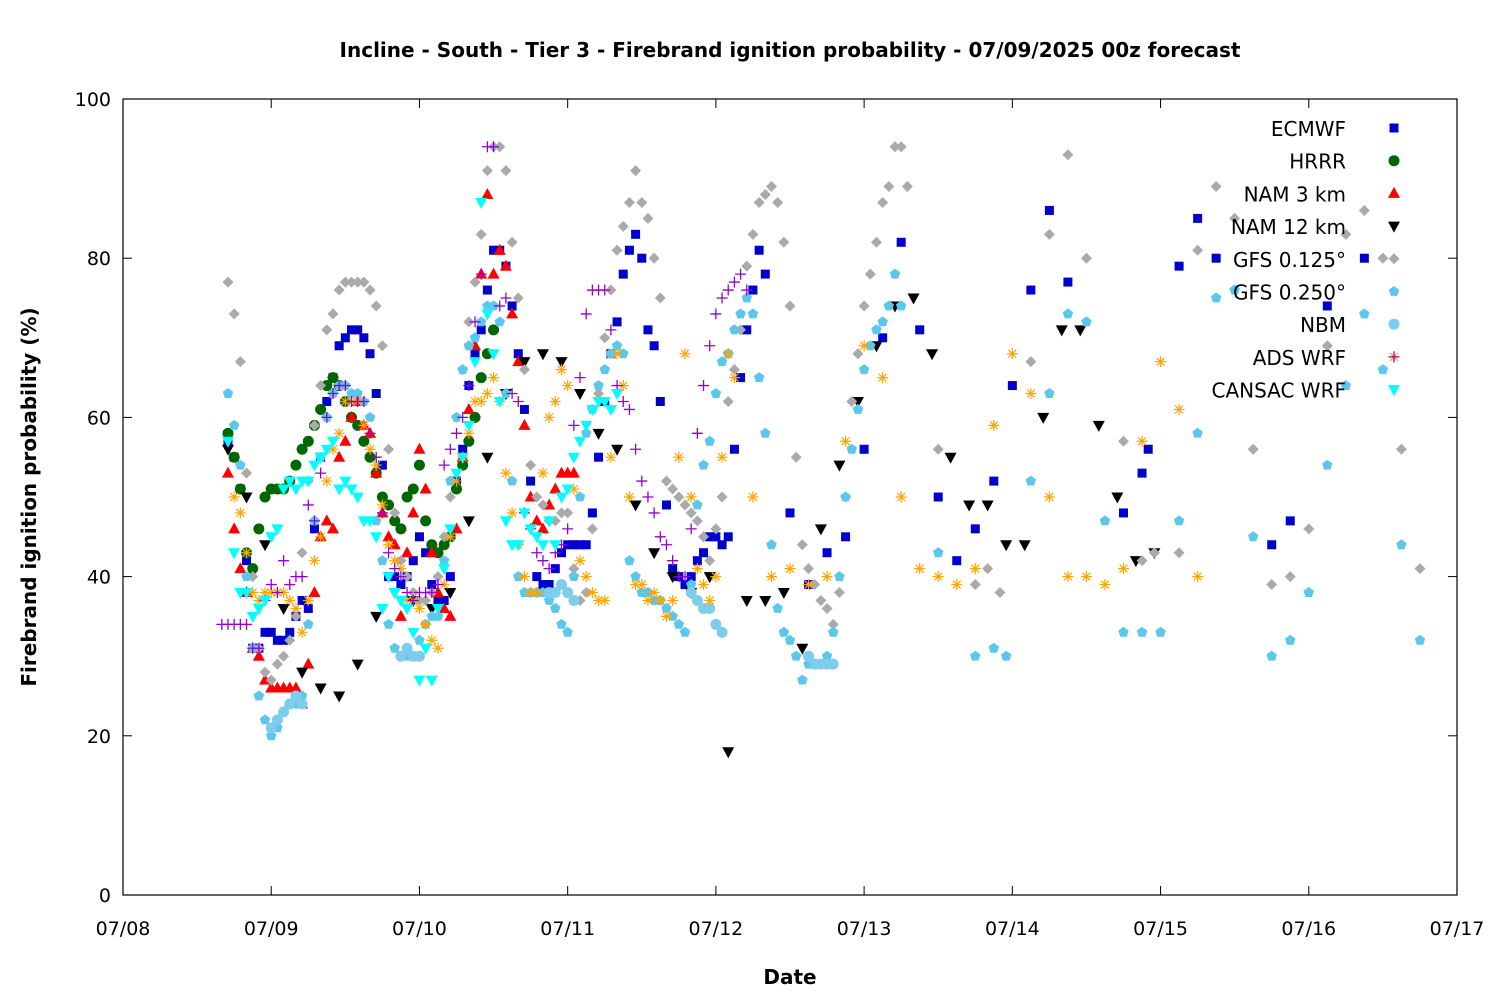  Describe the element at coordinates (271, 929) in the screenshot. I see `x-tick-label: 07/09` at that location.